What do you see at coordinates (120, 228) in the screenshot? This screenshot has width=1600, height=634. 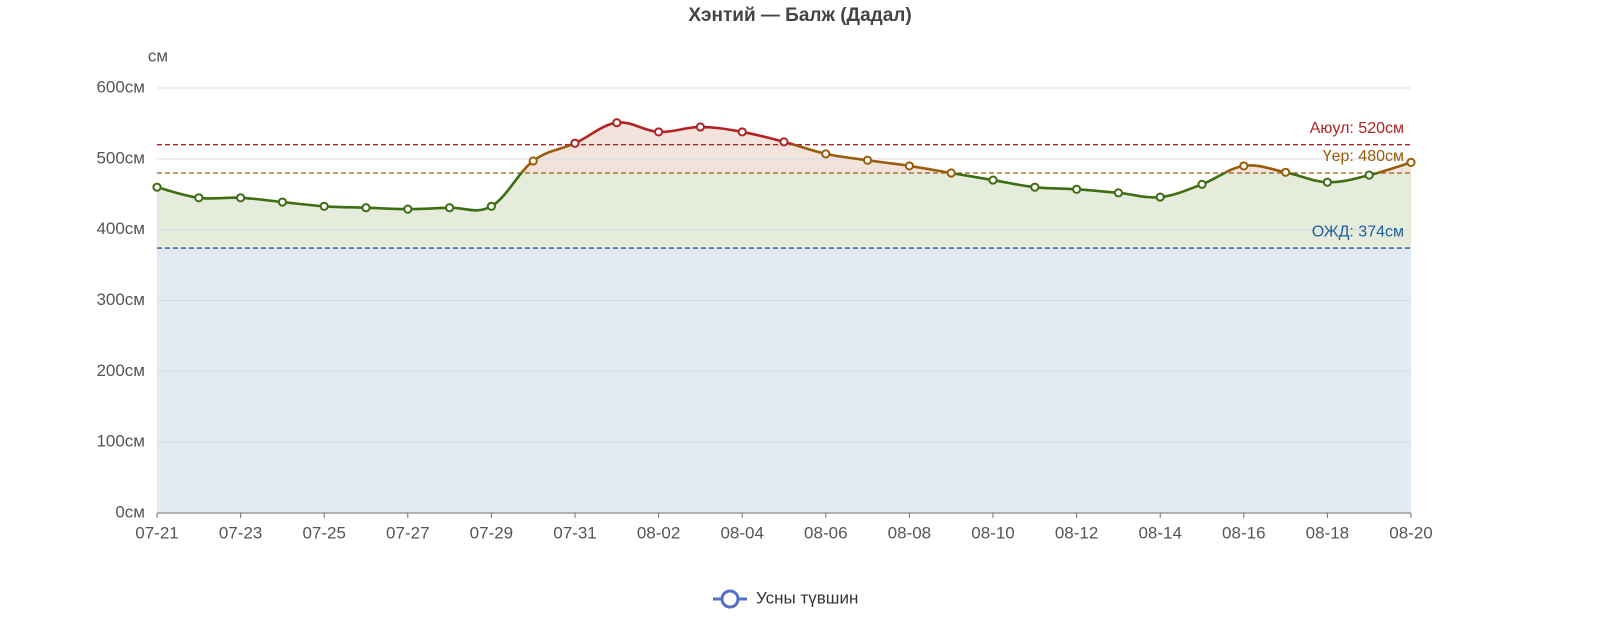 I see `y-tick-label: 400см` at bounding box center [120, 228].